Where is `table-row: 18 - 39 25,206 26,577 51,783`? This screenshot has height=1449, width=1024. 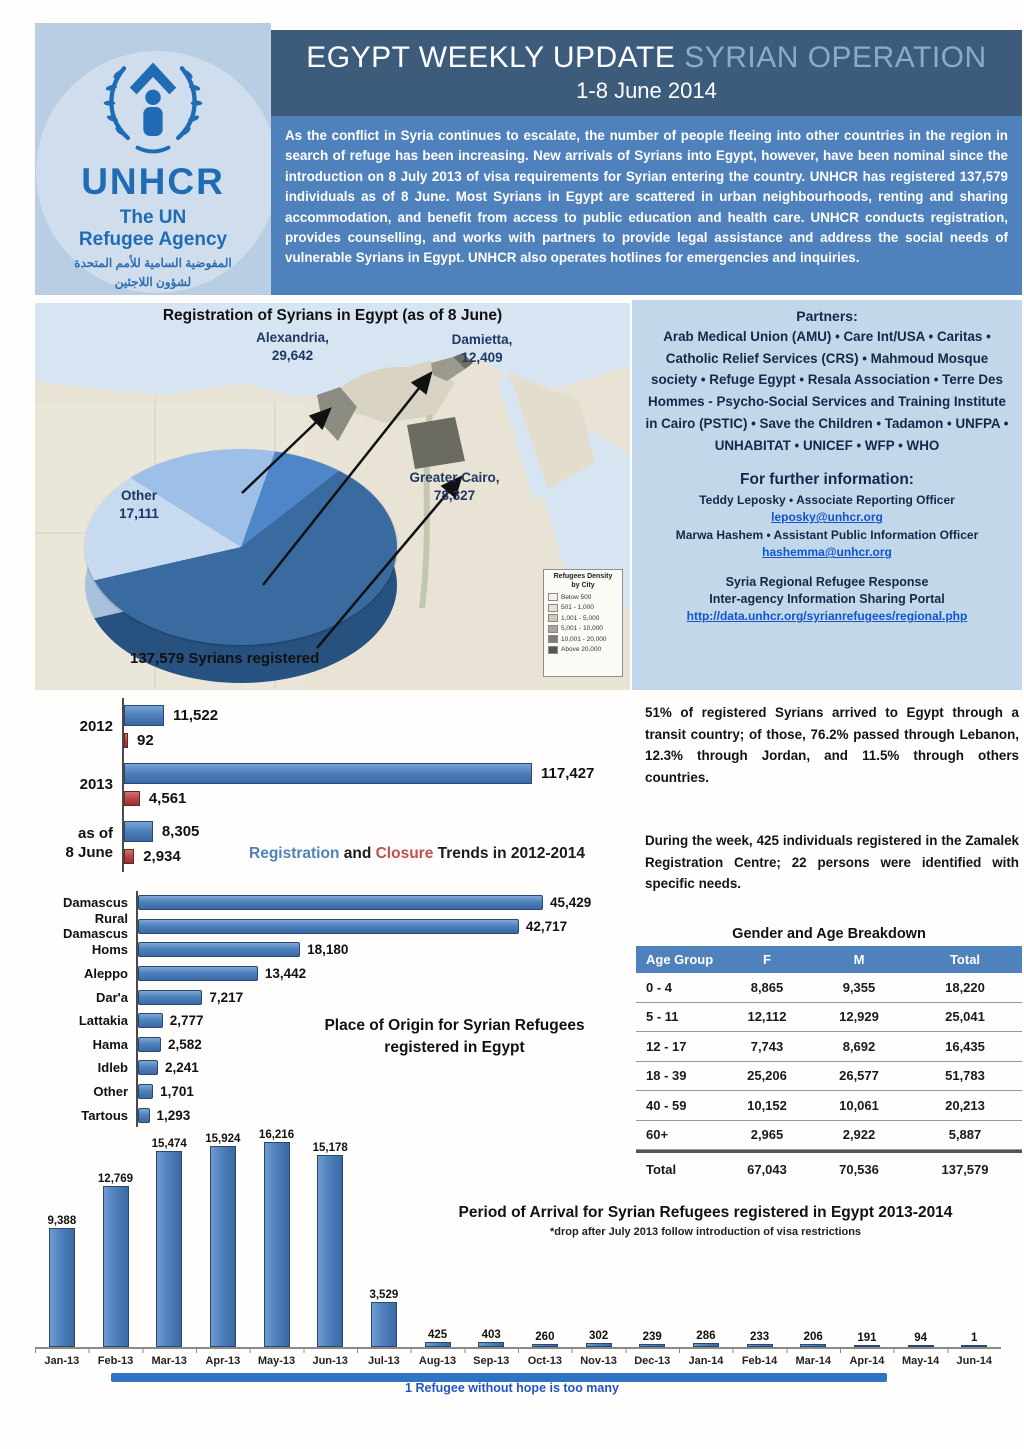
table-row: 18 - 39 25,206 26,577 51,783 is located at coordinates (829, 1076).